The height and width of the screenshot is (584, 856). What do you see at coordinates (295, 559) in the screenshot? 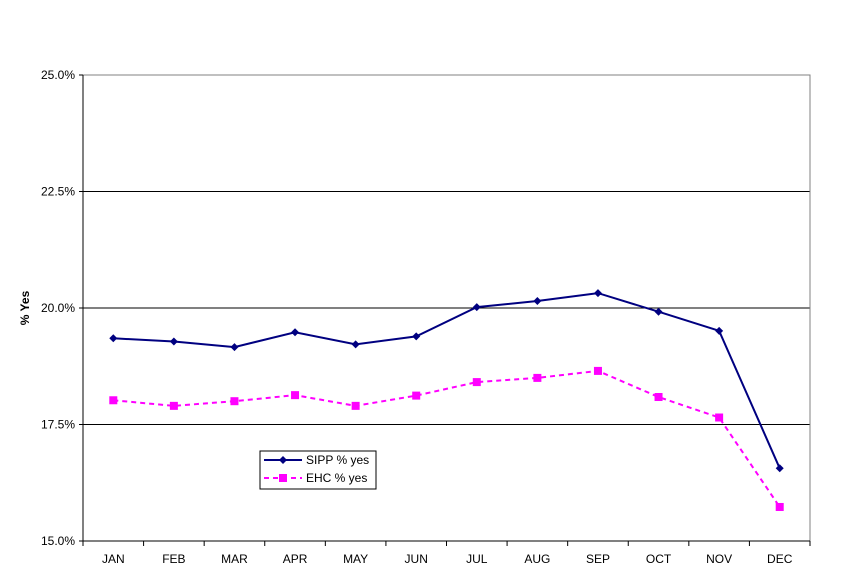
I see `x-tick-label: APR` at bounding box center [295, 559].